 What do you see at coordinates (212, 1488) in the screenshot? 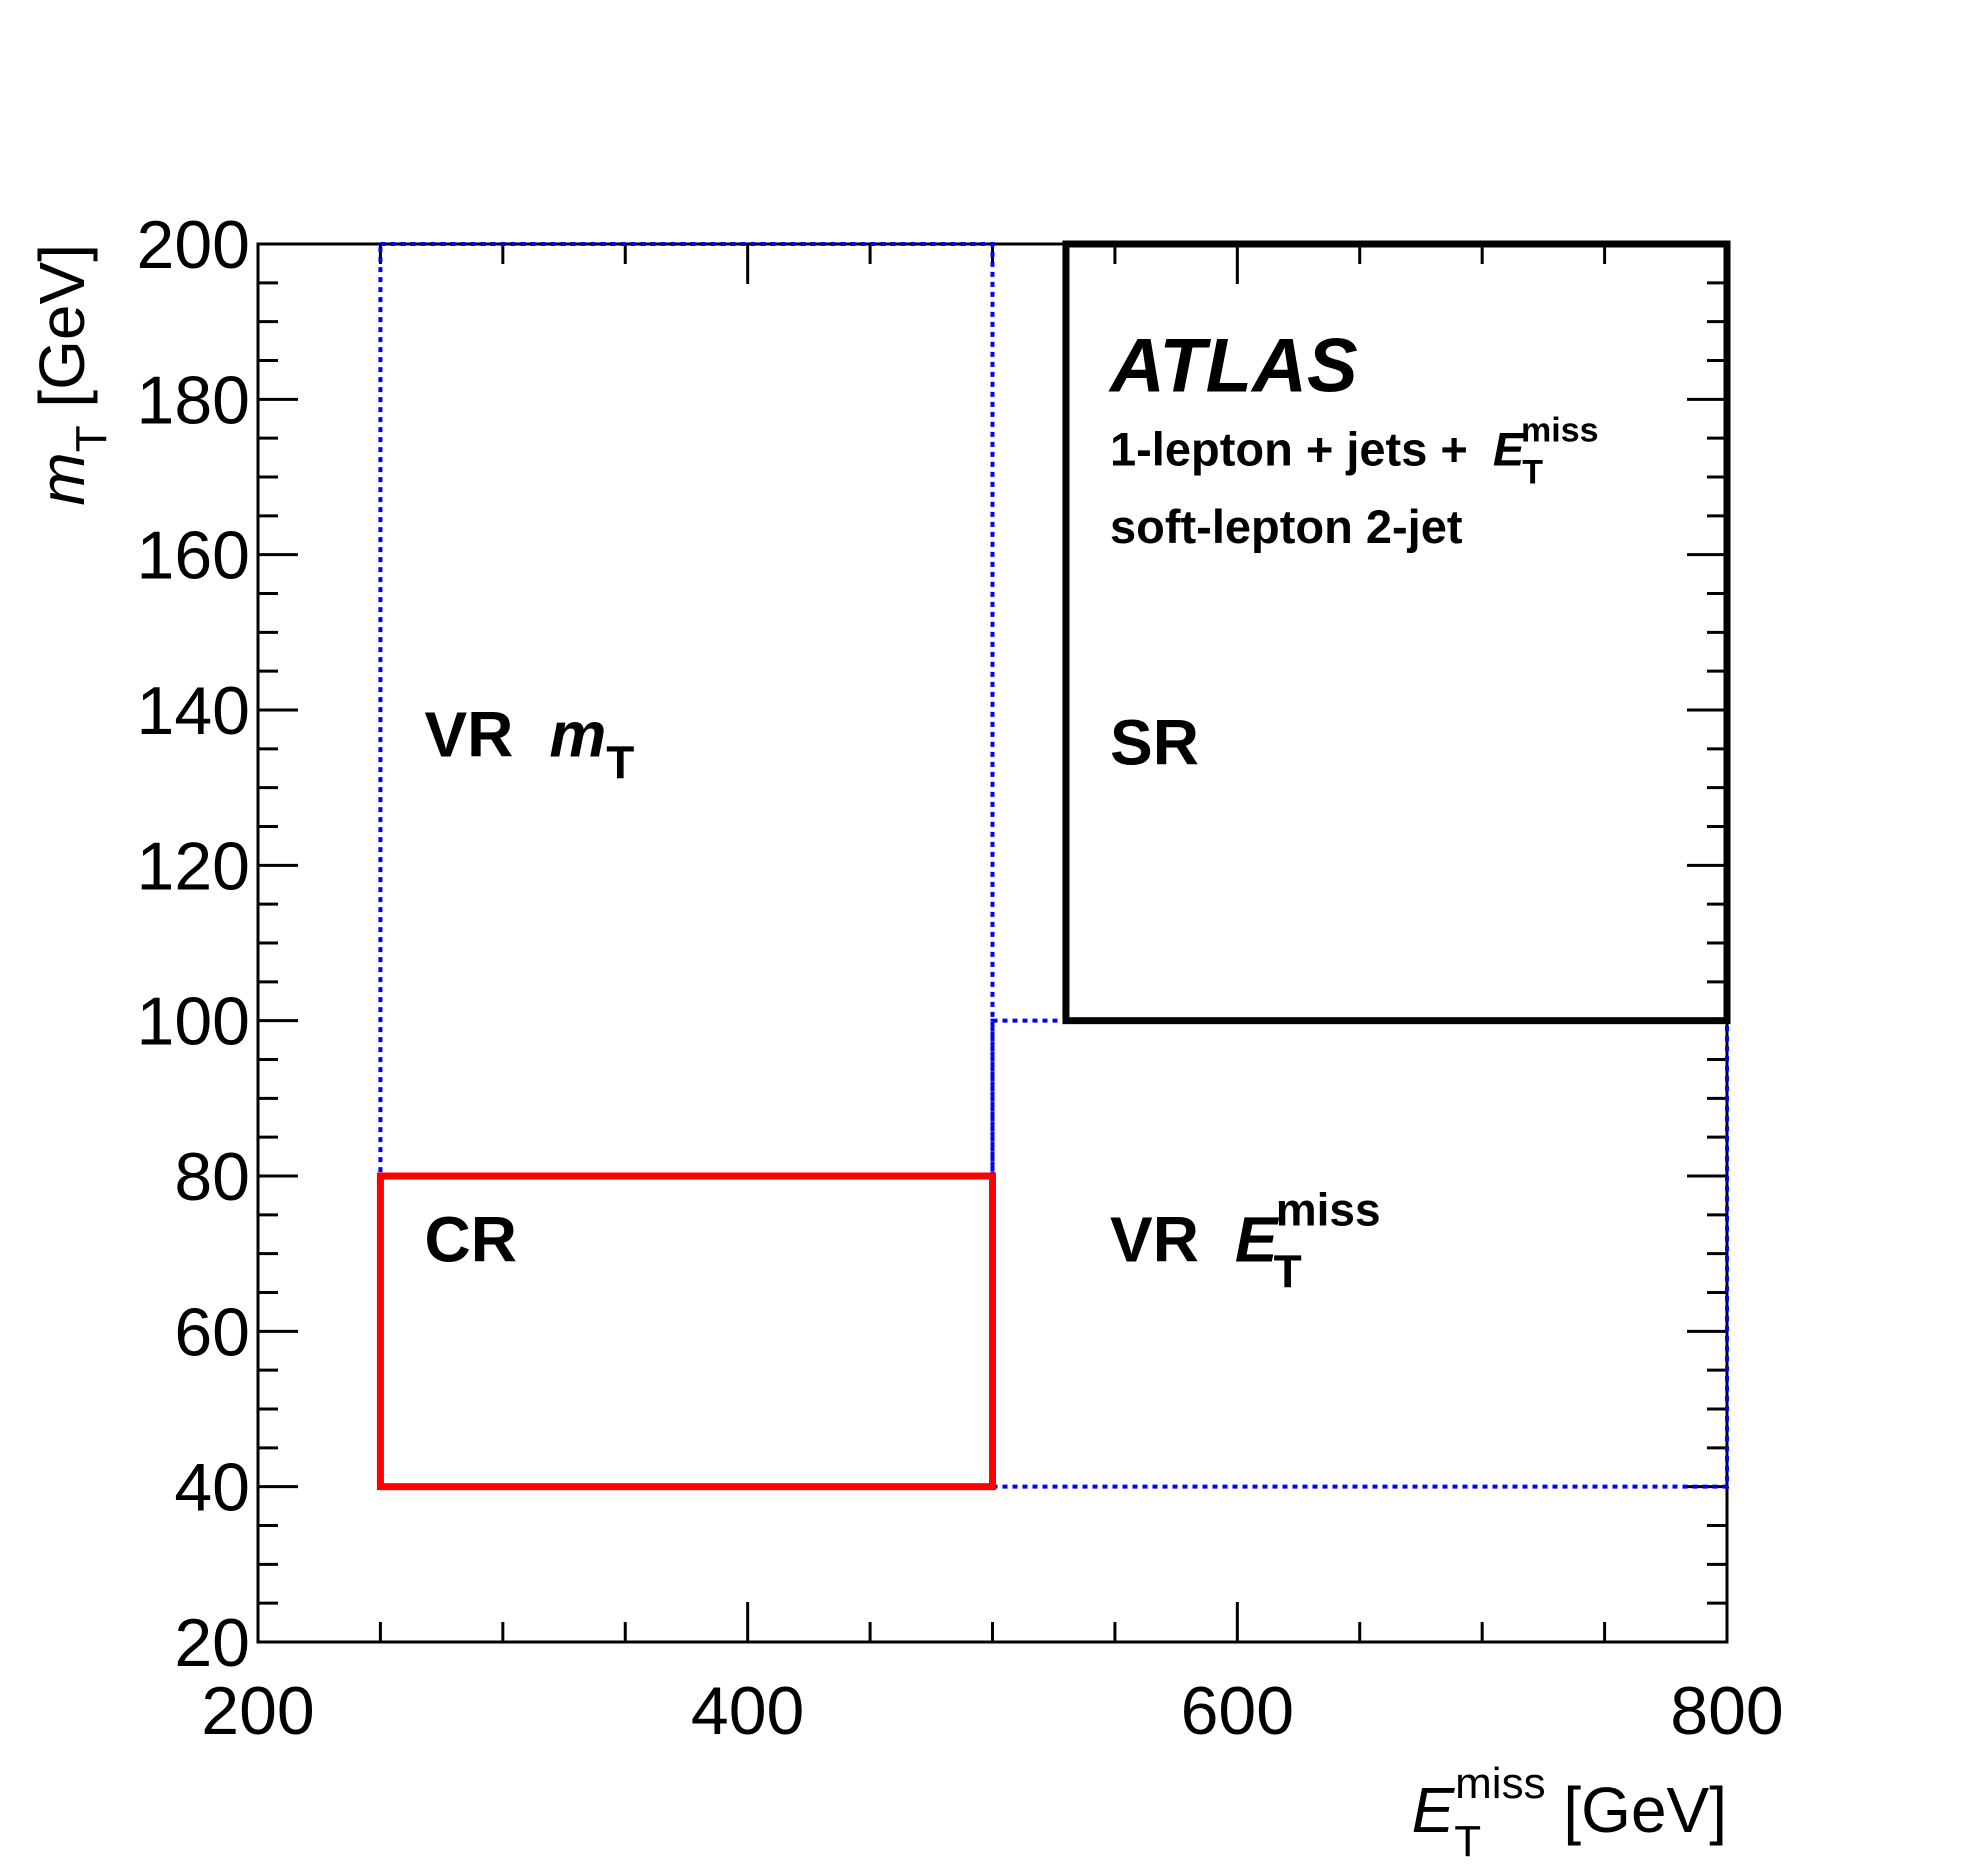
I see `y-tick-label: 40` at bounding box center [212, 1488].